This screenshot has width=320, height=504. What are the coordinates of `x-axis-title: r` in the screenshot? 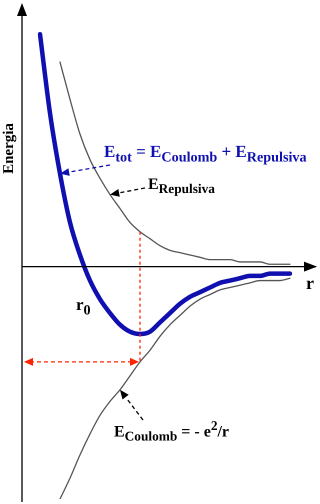 It's located at (310, 283).